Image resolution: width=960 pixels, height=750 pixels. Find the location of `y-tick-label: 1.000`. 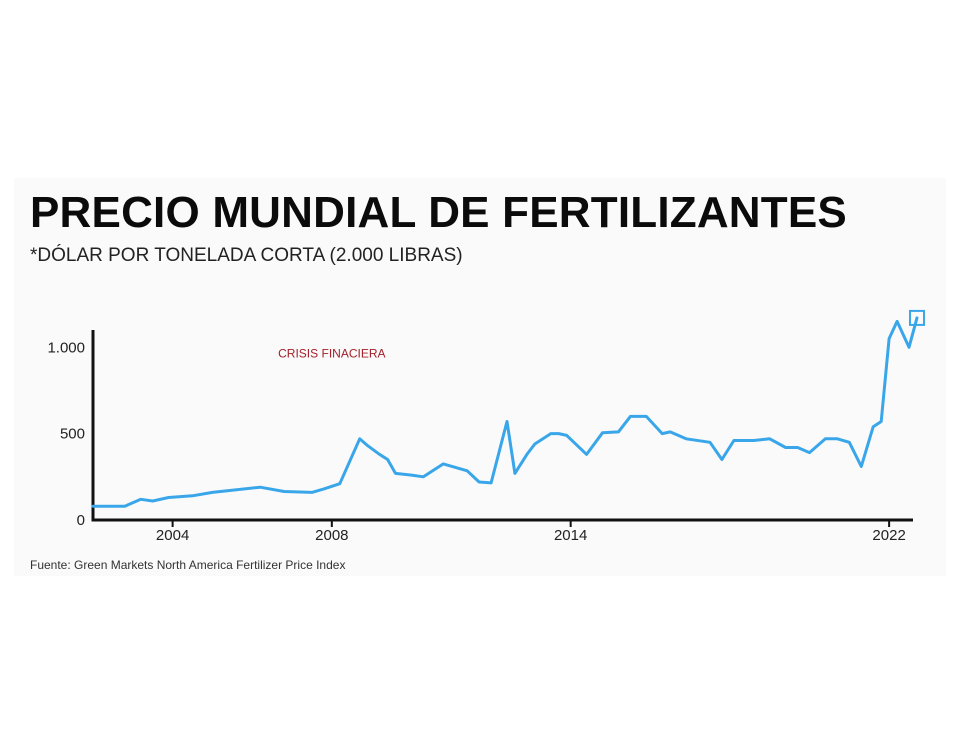

y-tick-label: 1.000 is located at coordinates (66, 347).